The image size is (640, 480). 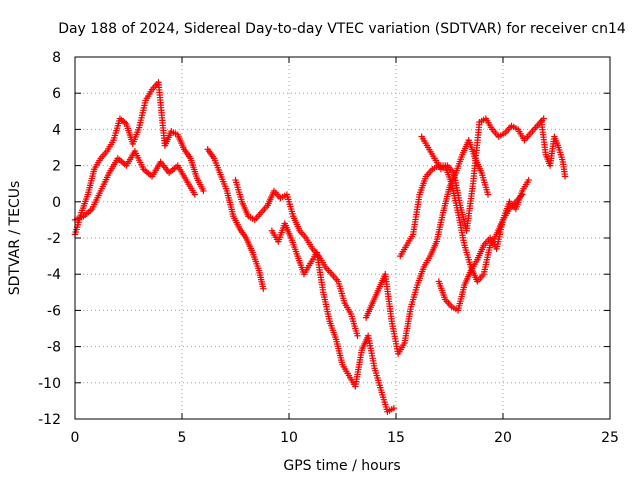 I want to click on series-track-c, so click(x=235, y=219).